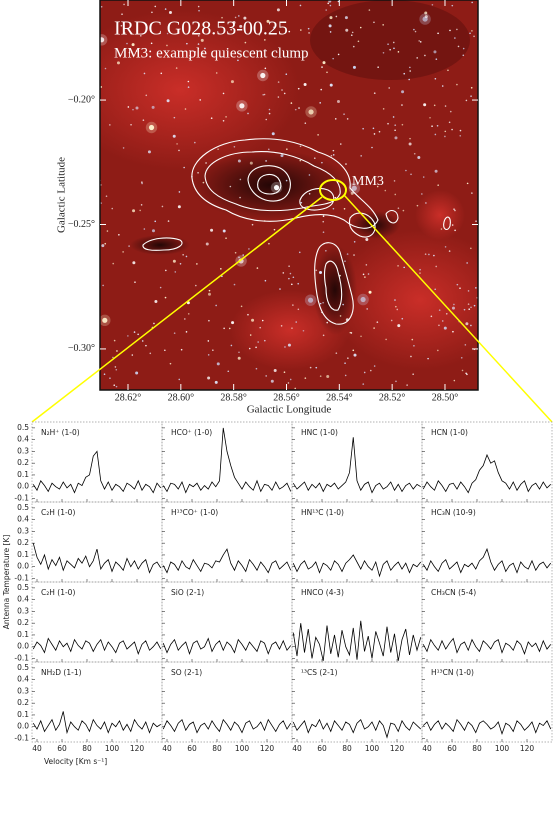 Image resolution: width=555 pixels, height=816 pixels. Describe the element at coordinates (372, 748) in the screenshot. I see `x-tick-label: 100` at that location.